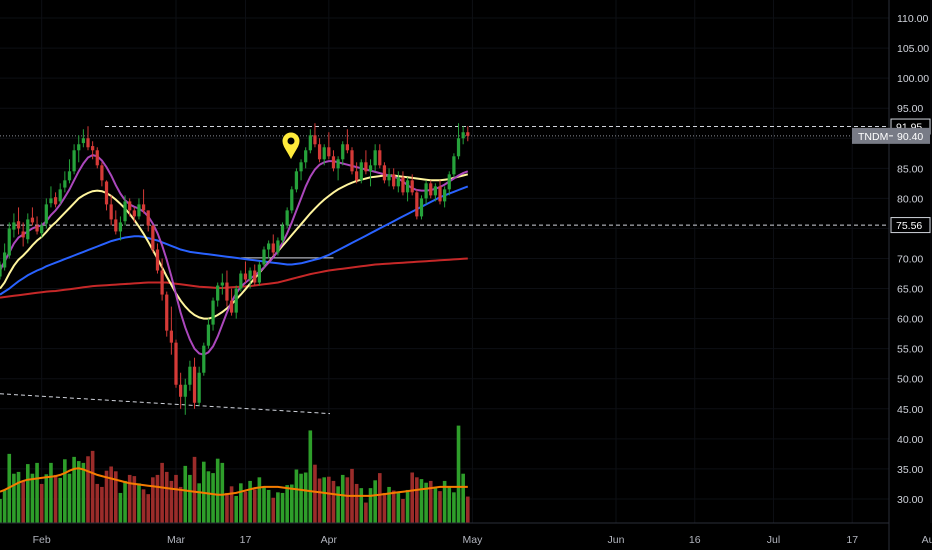  What do you see at coordinates (891, 135) in the screenshot?
I see `last-price-box: TNDM 90.40` at bounding box center [891, 135].